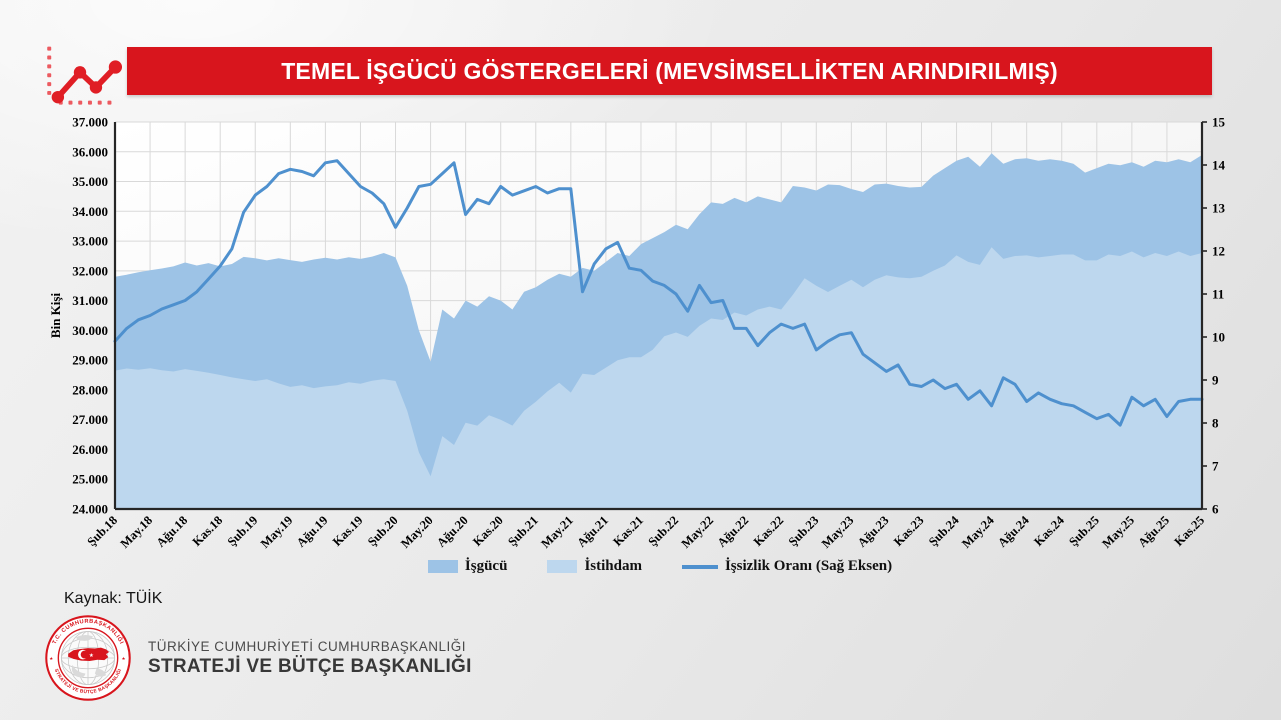 The image size is (1281, 720). I want to click on svg-text: Şub.23, so click(804, 531).